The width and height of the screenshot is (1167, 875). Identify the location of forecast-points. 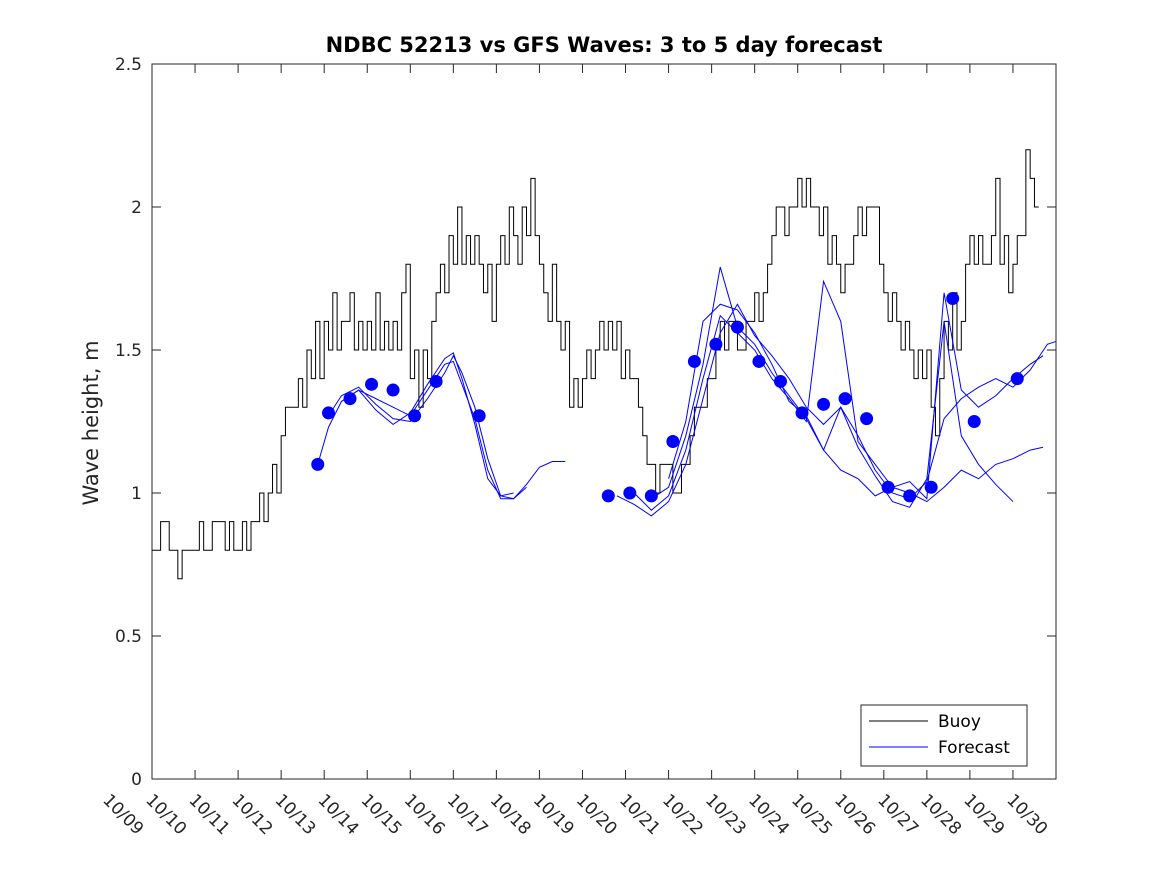
(667, 397).